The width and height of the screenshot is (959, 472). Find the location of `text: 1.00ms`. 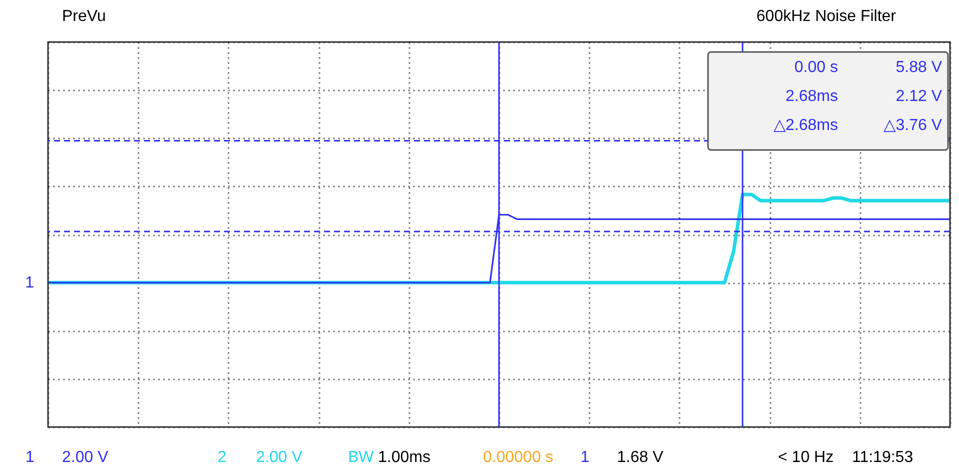

text: 1.00ms is located at coordinates (404, 457).